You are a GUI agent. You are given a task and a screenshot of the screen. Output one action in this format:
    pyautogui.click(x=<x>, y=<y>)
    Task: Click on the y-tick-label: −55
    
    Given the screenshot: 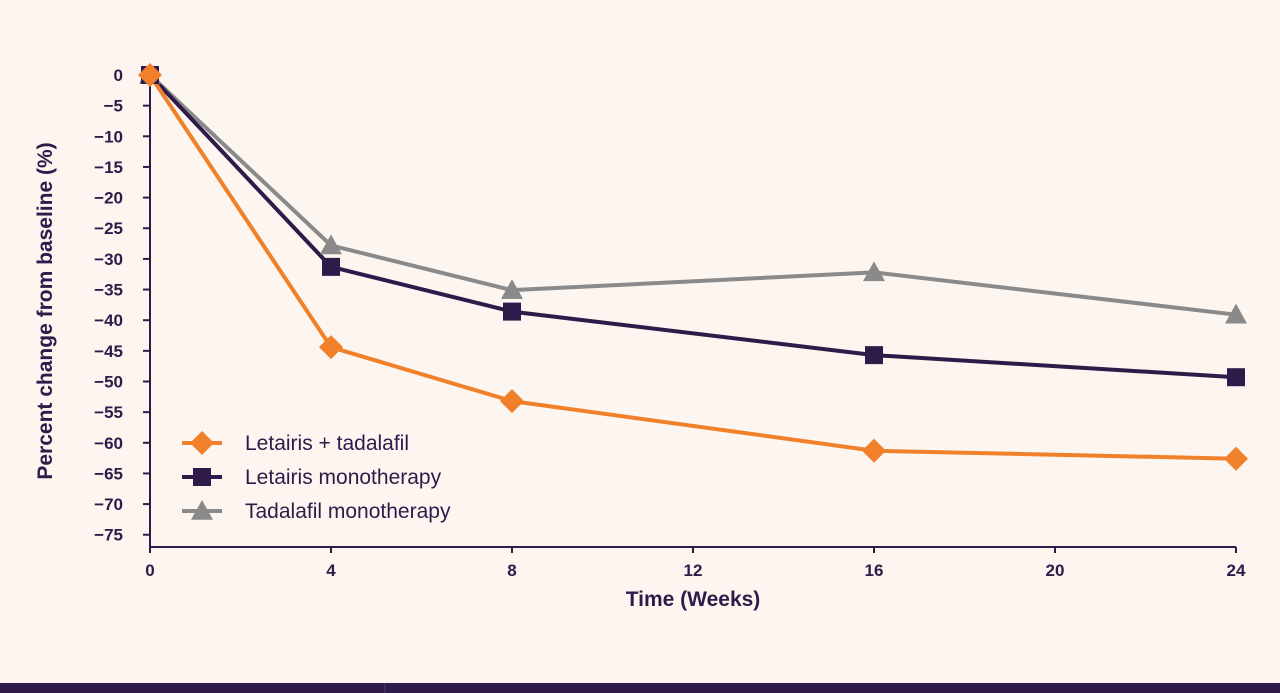 What is the action you would take?
    pyautogui.click(x=108, y=412)
    